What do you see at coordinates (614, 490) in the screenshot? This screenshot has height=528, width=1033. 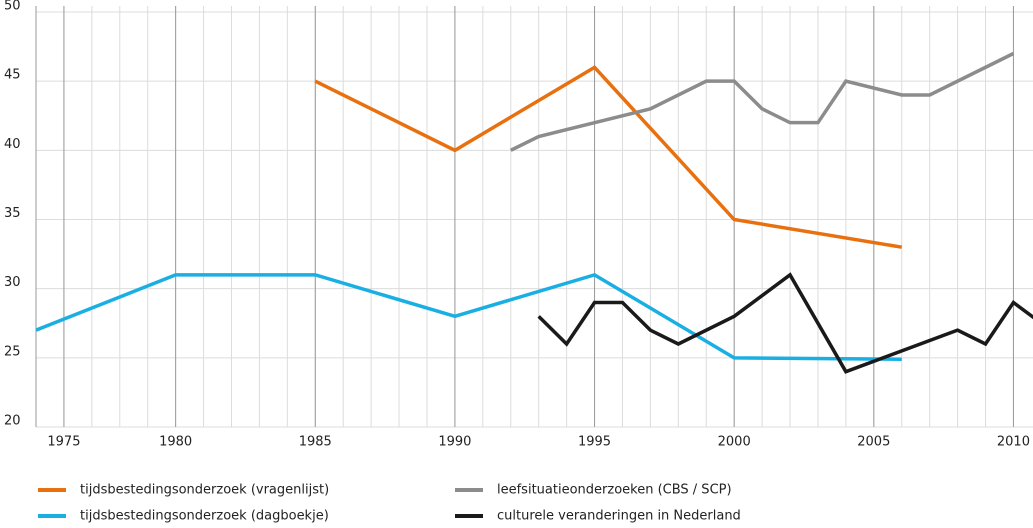 I see `legend-label: leefsituatieonderzoeken (CBS / SCP)` at bounding box center [614, 490].